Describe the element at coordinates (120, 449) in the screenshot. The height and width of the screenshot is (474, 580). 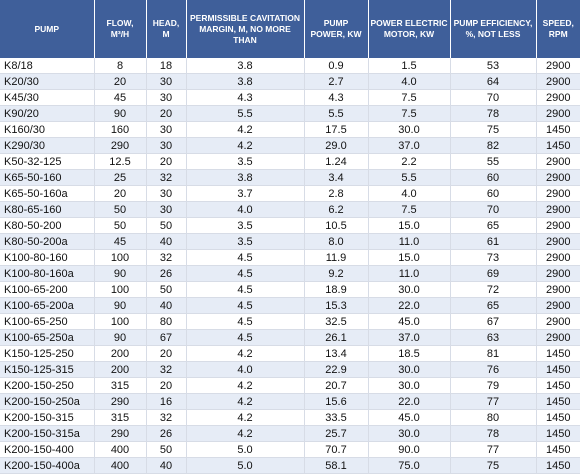
I see `cell-flow: 400` at that location.